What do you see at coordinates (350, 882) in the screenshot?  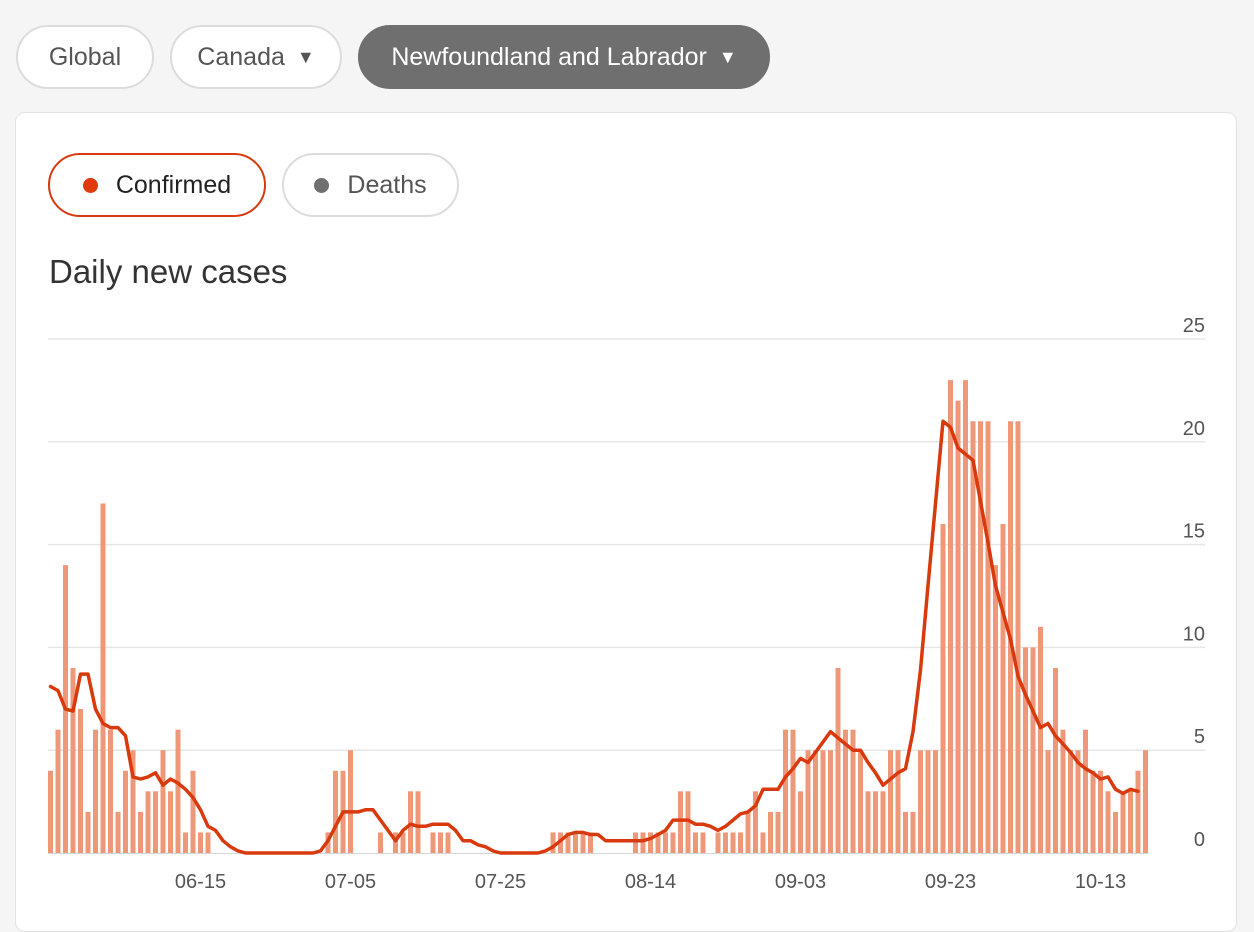 I see `x-tick-label: 07-05` at bounding box center [350, 882].